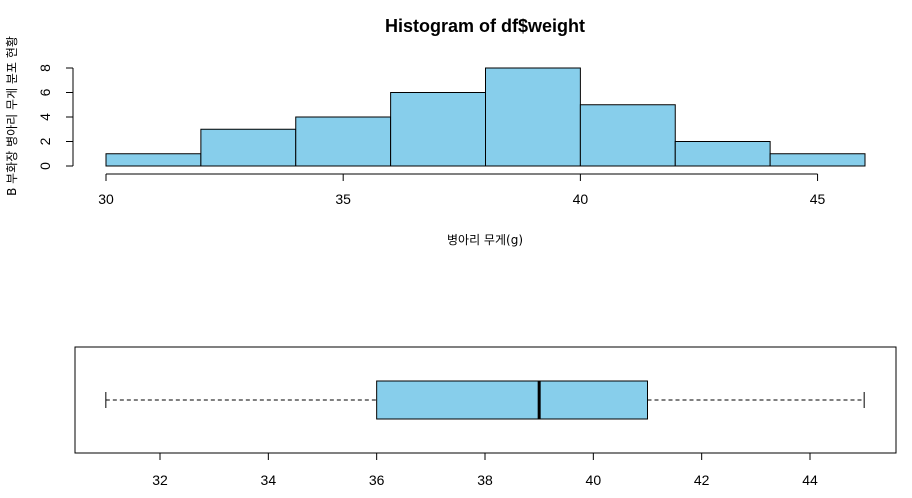 Image resolution: width=912 pixels, height=498 pixels. I want to click on x-tick-label: 32, so click(160, 480).